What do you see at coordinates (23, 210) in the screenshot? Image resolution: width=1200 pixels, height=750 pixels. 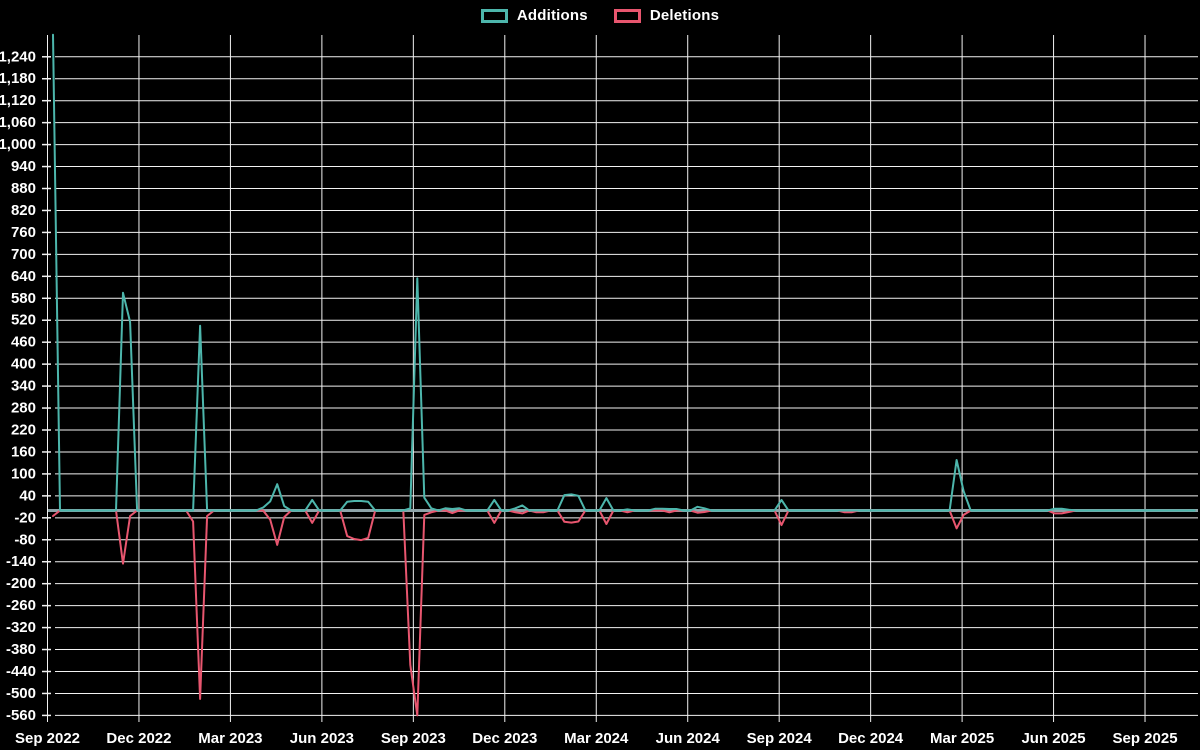 I see `y-axis-tick-label: 820` at bounding box center [23, 210].